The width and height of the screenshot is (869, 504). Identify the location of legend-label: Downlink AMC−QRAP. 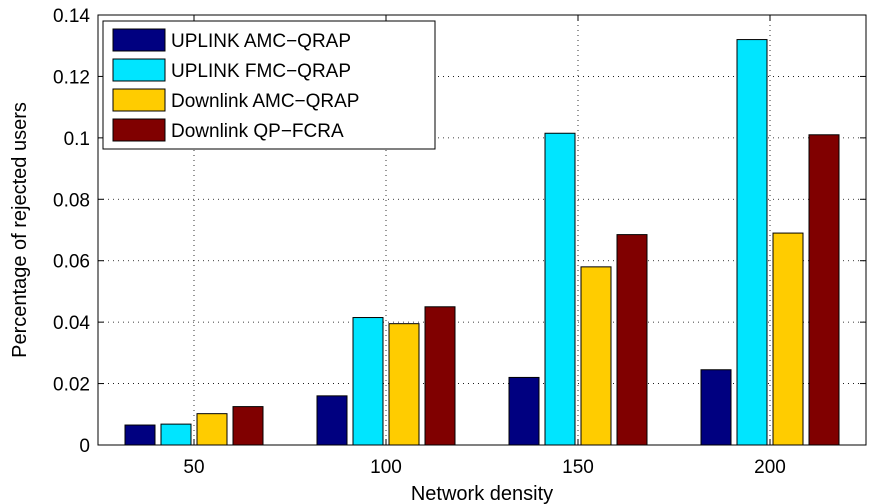
(265, 101).